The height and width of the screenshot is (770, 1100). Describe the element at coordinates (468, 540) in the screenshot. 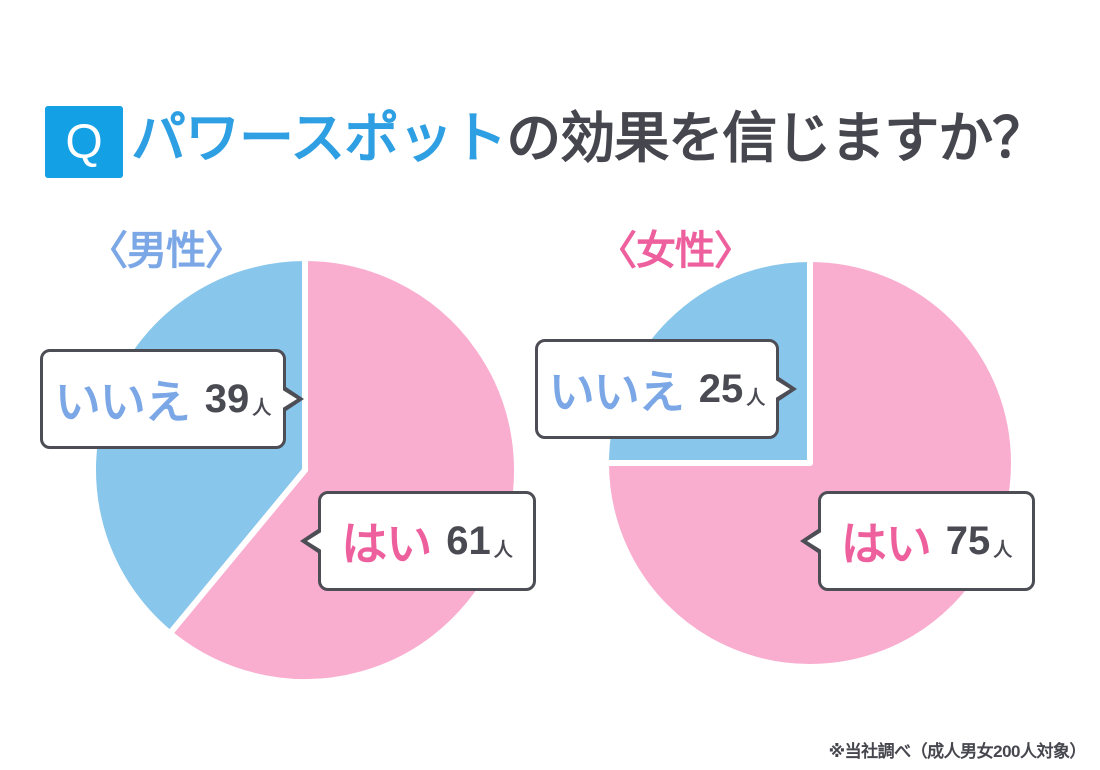

I see `callout-men-yes-value: 61` at that location.